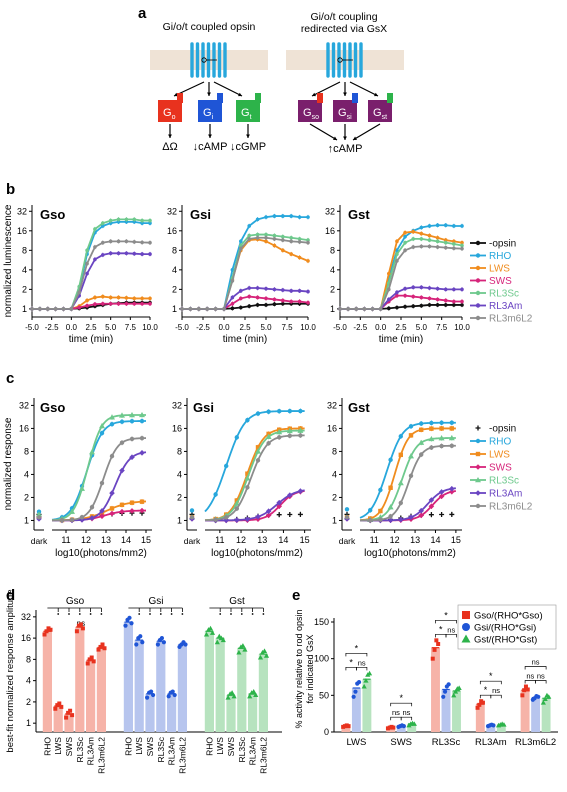  I want to click on c-gsi-point-RHO-12.3, so click(247, 420).